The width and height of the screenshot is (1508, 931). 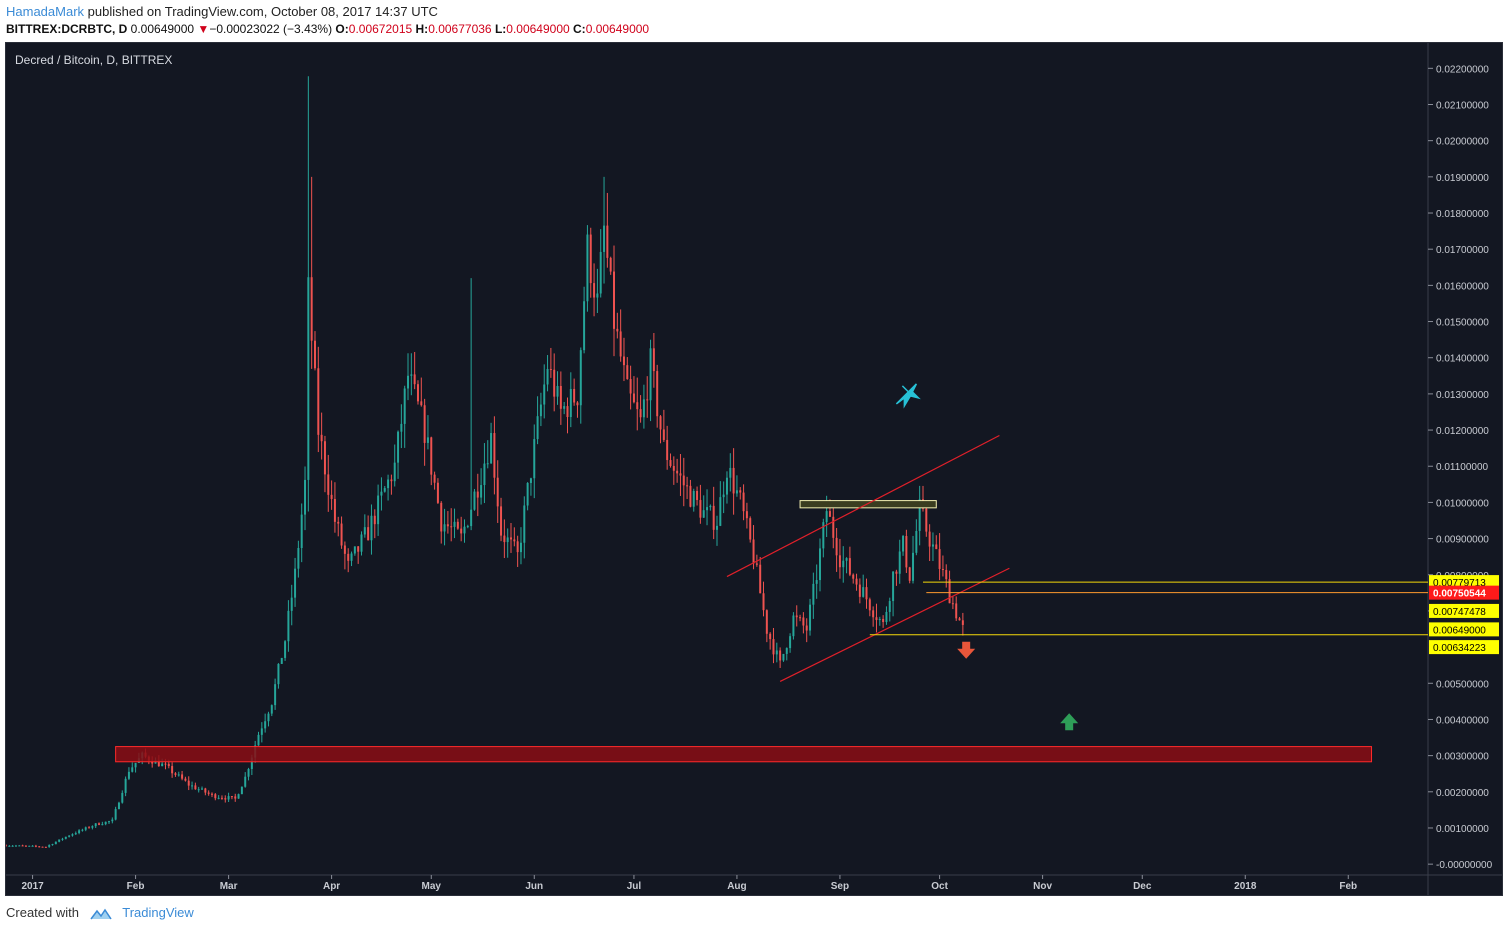 What do you see at coordinates (966, 650) in the screenshot?
I see `down-arrow-icon` at bounding box center [966, 650].